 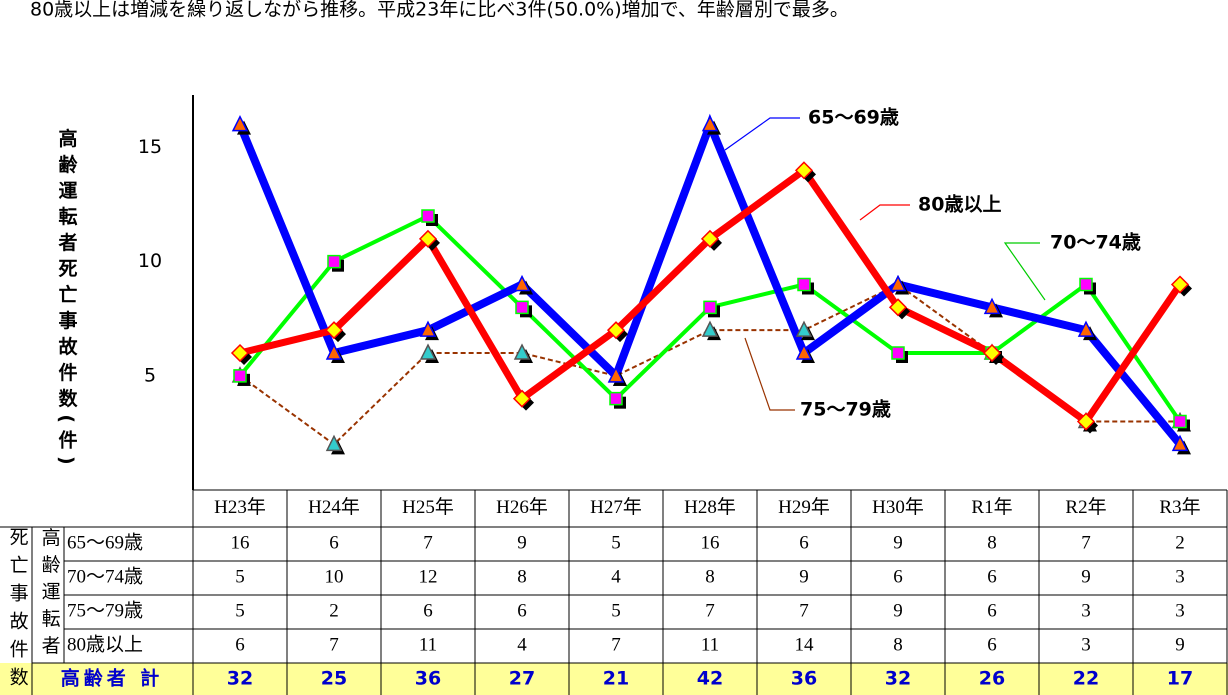 What do you see at coordinates (105, 542) in the screenshot?
I see `row-label: 65～69歳` at bounding box center [105, 542].